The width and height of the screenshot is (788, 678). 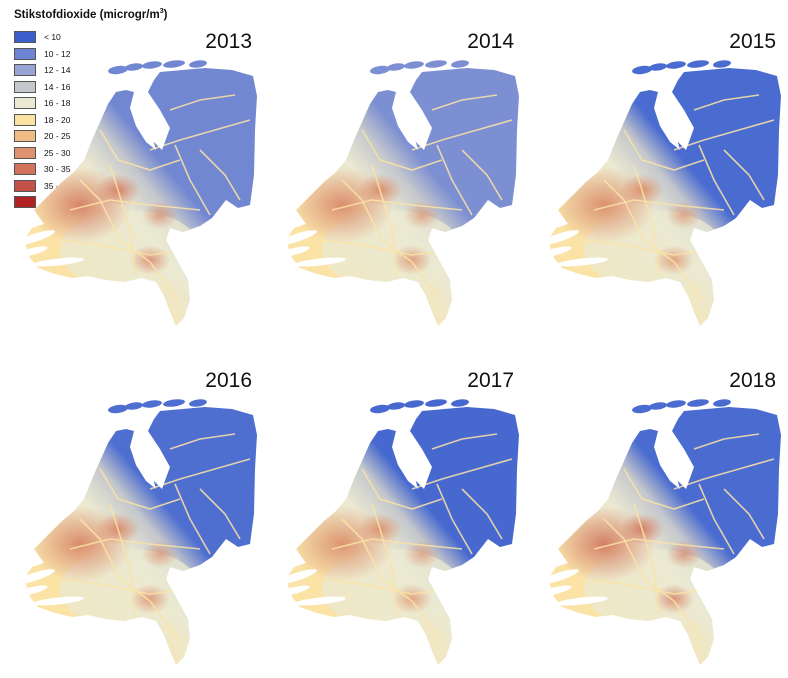 What do you see at coordinates (114, 169) in the screenshot?
I see `legend-item: 30 - 35` at bounding box center [114, 169].